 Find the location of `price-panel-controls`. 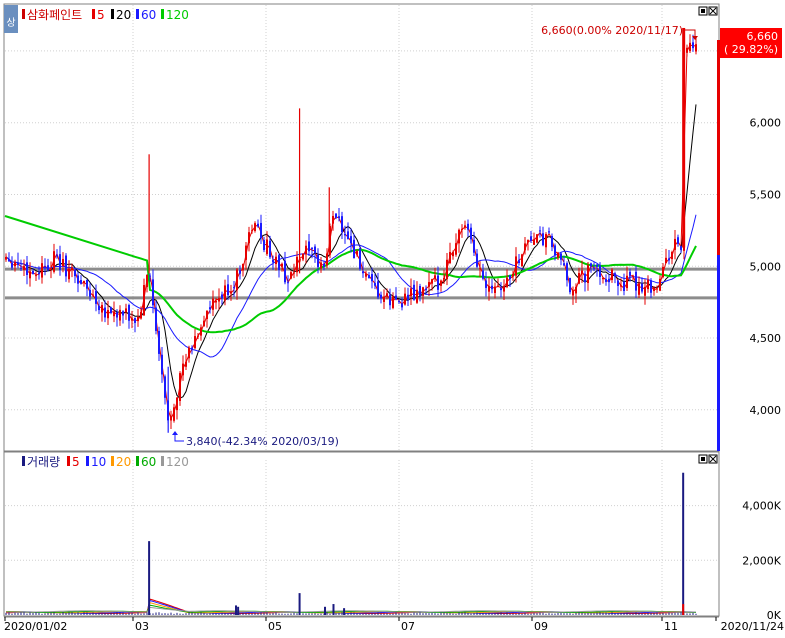

price-panel-controls is located at coordinates (708, 11).